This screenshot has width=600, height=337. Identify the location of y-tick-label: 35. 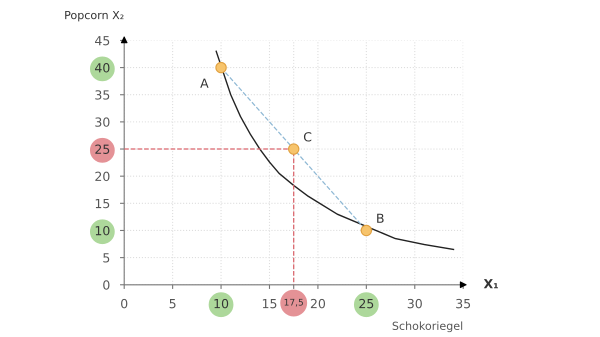
(102, 95).